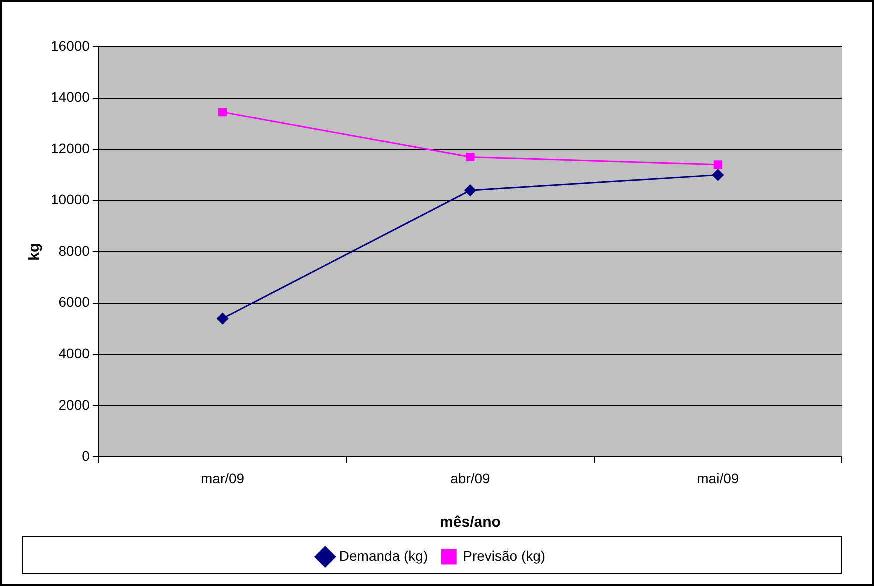 This screenshot has height=586, width=874. Describe the element at coordinates (74, 404) in the screenshot. I see `y-tick-label: 2000` at that location.